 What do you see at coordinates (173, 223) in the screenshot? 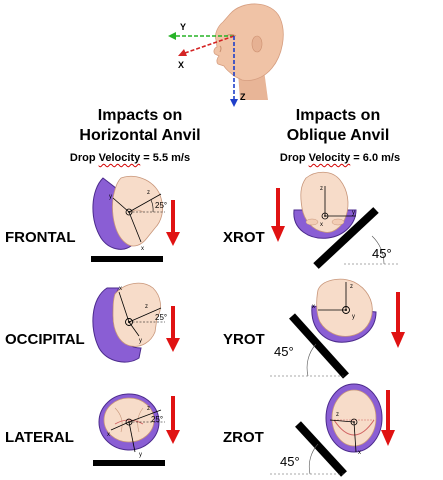
I see `frontal-drop-arrow` at bounding box center [173, 223].